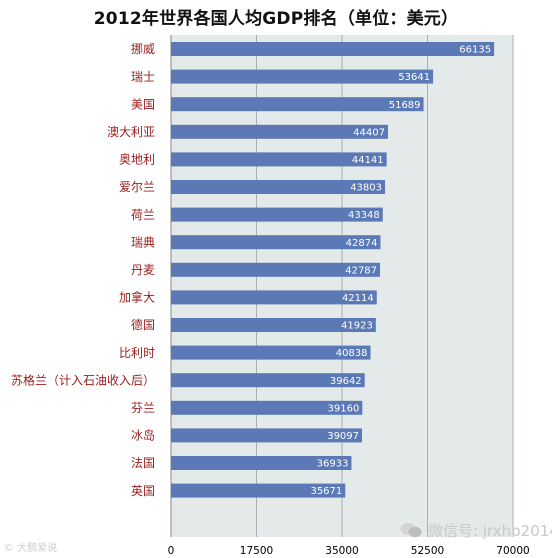  I want to click on bar-value-label: 42787, so click(361, 270).